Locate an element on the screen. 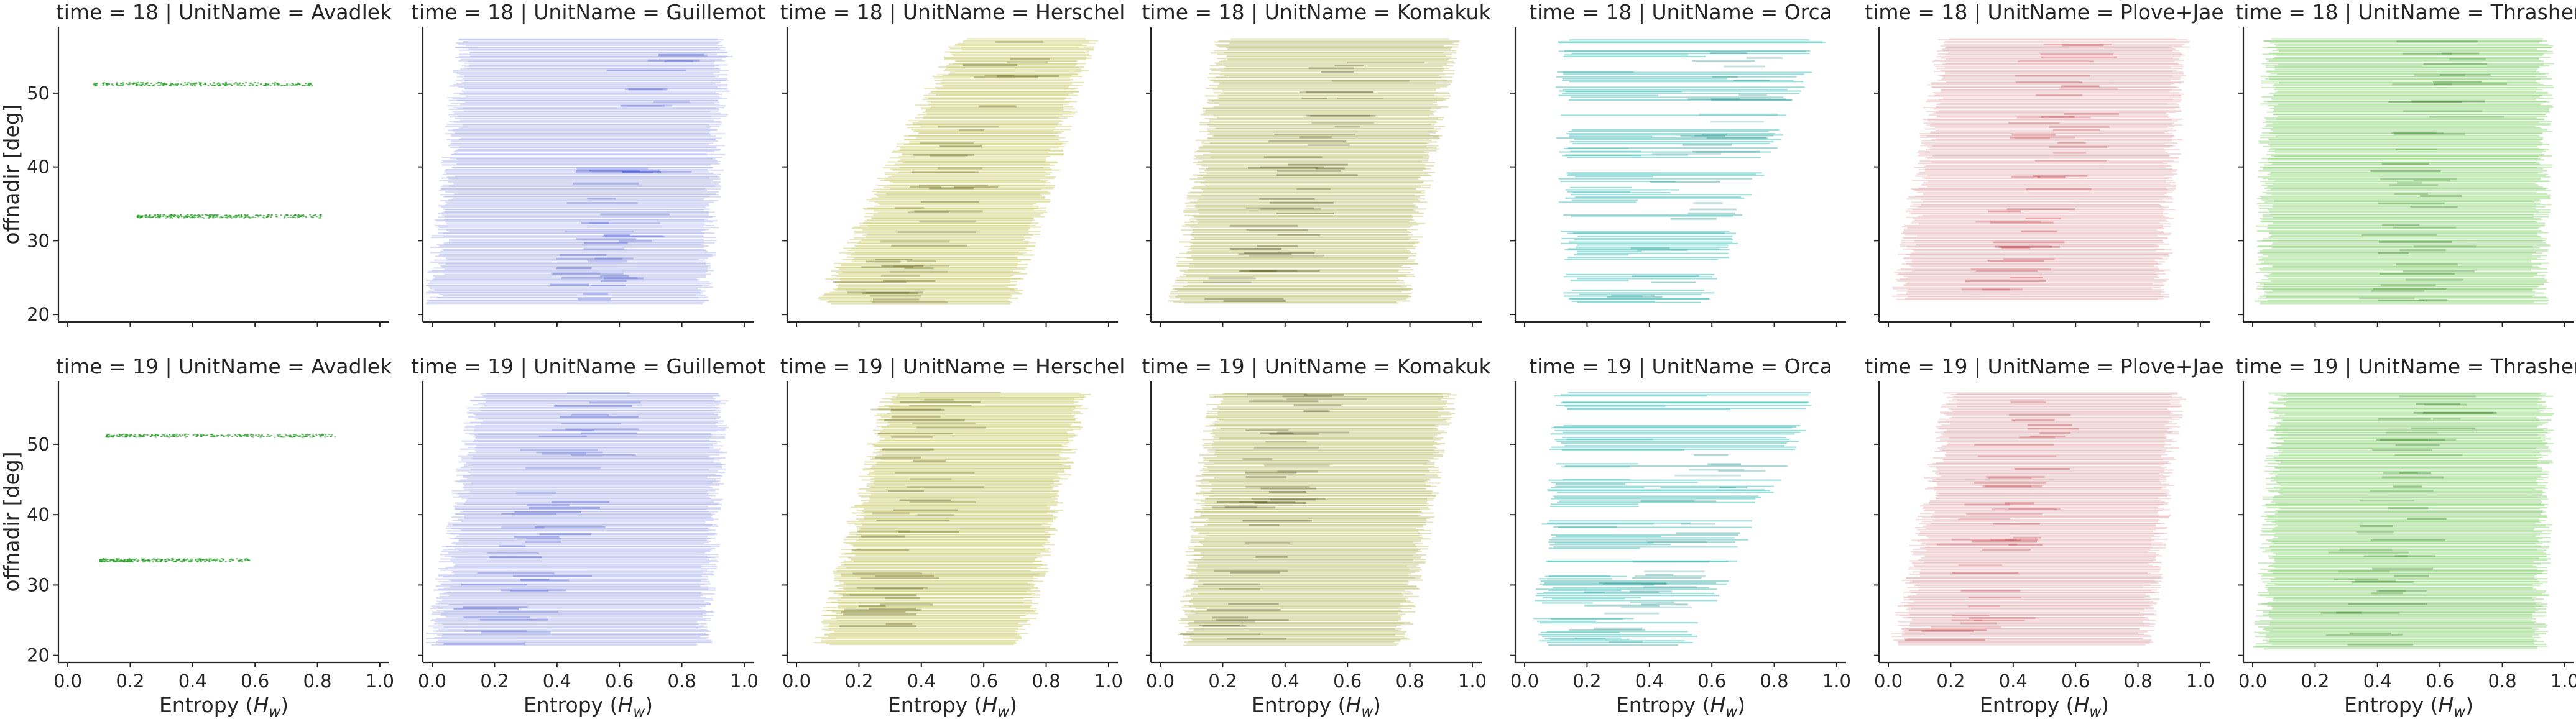 This screenshot has width=2576, height=719. x-tick-label: 1.0 is located at coordinates (380, 681).